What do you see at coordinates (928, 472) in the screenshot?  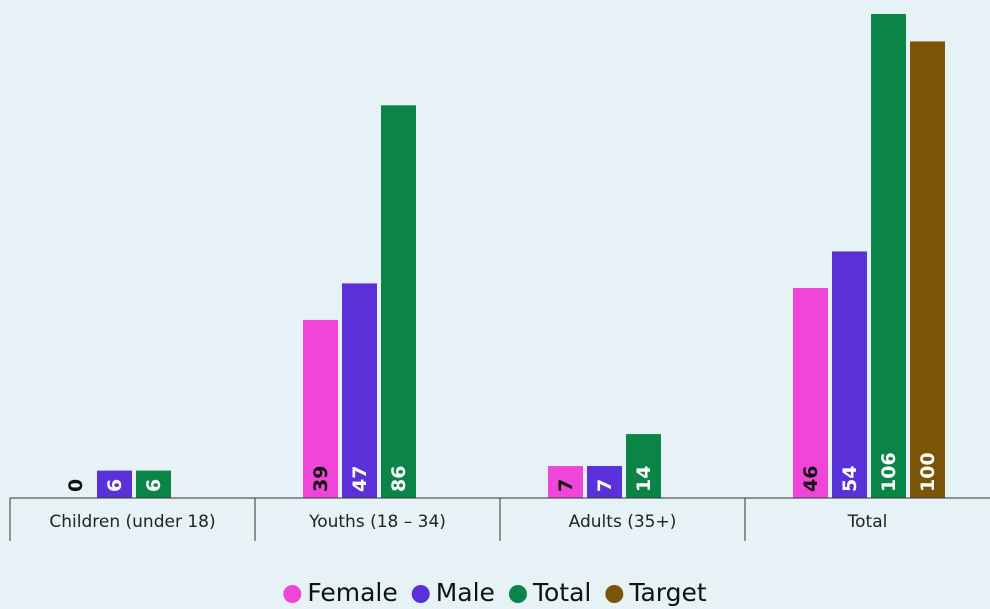 I see `value-label: 100` at bounding box center [928, 472].